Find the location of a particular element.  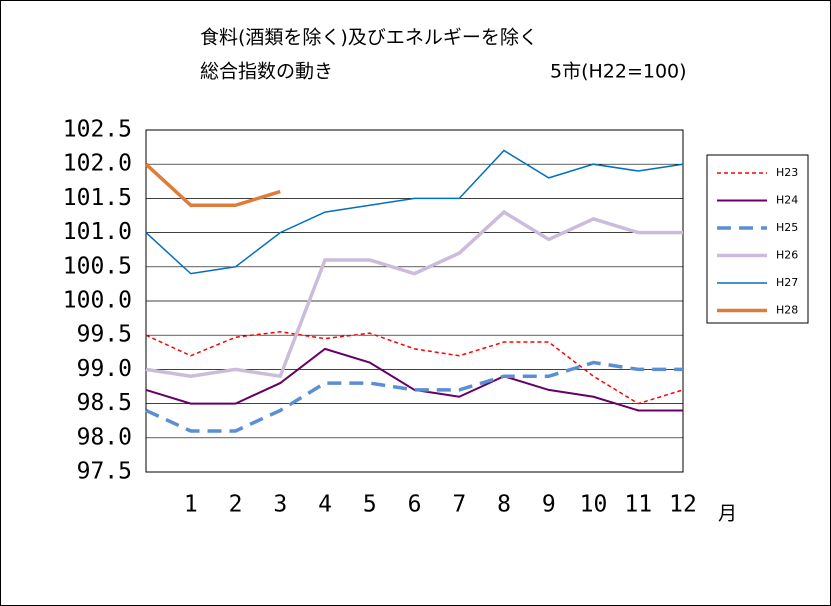

x-tick-label: 12 is located at coordinates (683, 505).